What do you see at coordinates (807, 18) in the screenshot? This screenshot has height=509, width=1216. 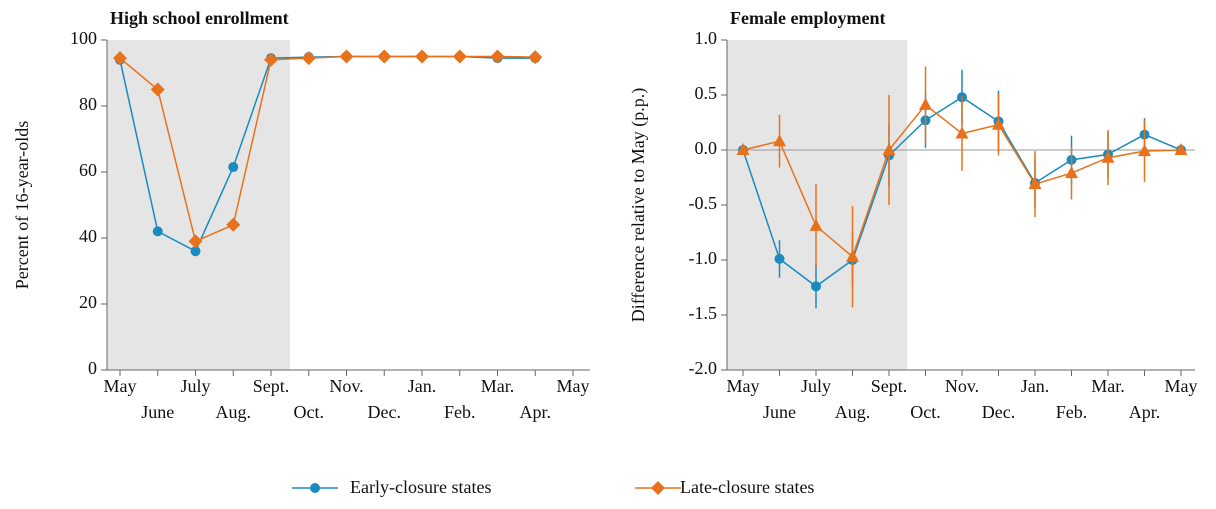 I see `chart-title: Female employment` at bounding box center [807, 18].